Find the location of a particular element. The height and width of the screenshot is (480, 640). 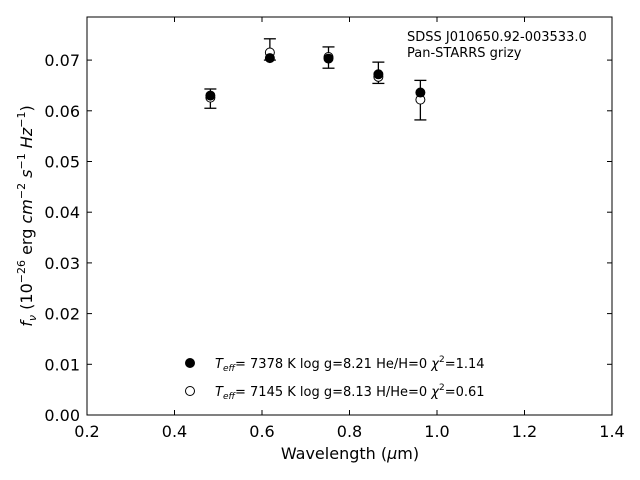

x-tick-label: 1.2 is located at coordinates (524, 431).